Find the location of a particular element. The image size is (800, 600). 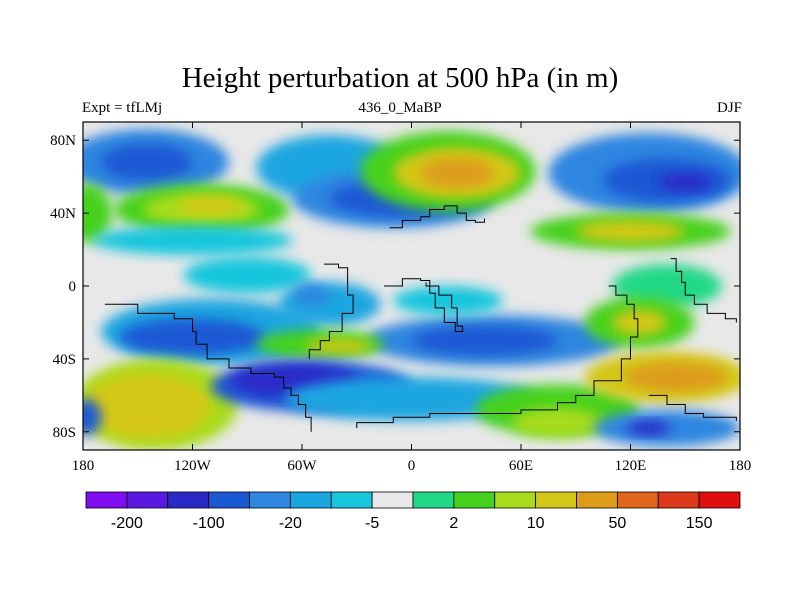

lat-tick-label: 40N is located at coordinates (63, 214).